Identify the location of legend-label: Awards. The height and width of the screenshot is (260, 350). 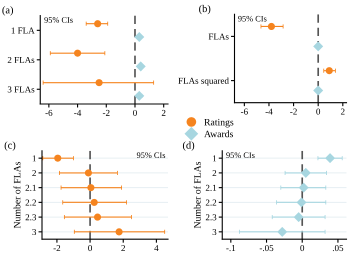
(219, 134).